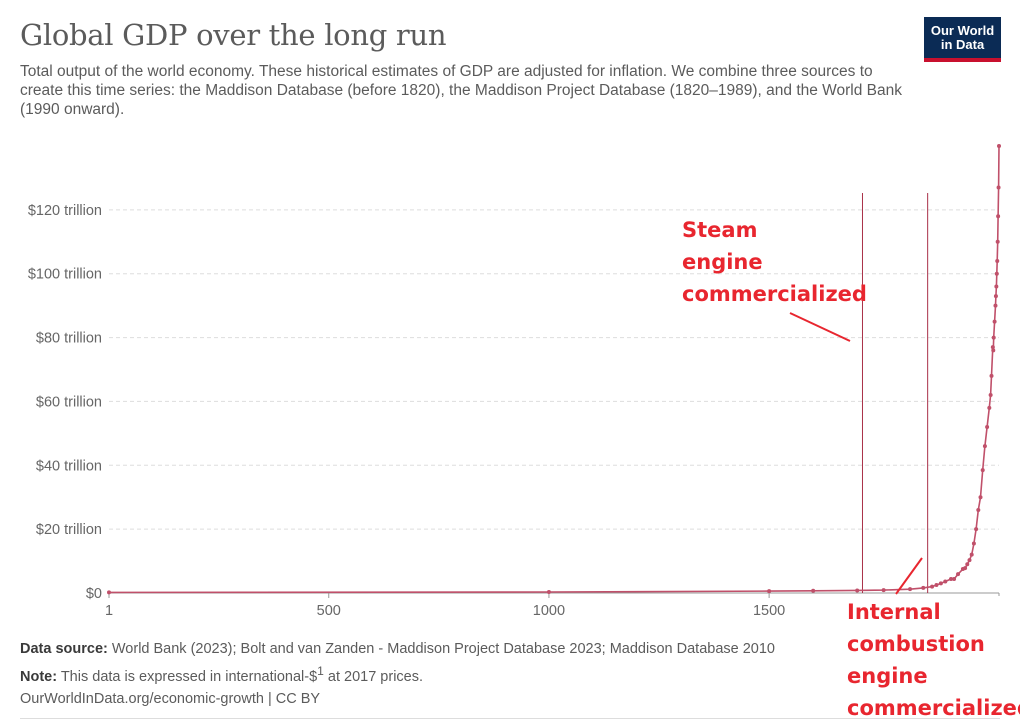  I want to click on ice-annotation-pointer, so click(909, 576).